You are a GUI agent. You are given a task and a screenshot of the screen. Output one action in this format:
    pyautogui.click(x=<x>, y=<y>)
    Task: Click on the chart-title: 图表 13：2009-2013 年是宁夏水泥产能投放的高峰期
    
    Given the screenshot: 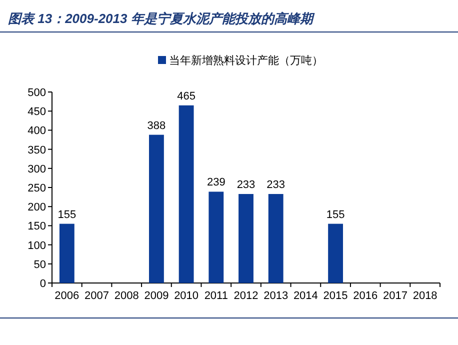 What is the action you would take?
    pyautogui.click(x=161, y=18)
    